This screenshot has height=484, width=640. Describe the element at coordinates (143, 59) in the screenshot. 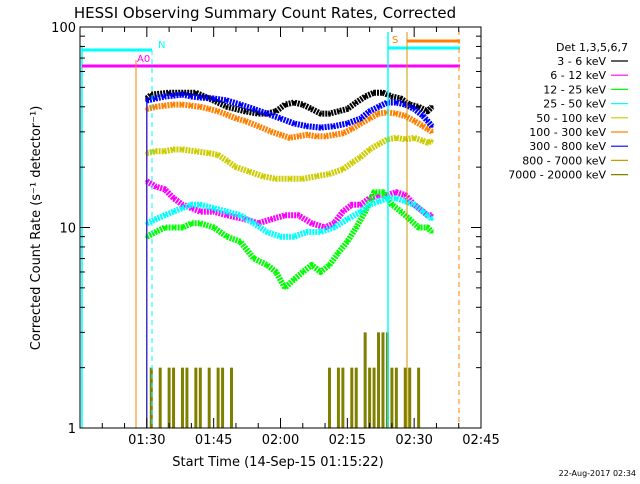

I see `label-a0: A0` at that location.